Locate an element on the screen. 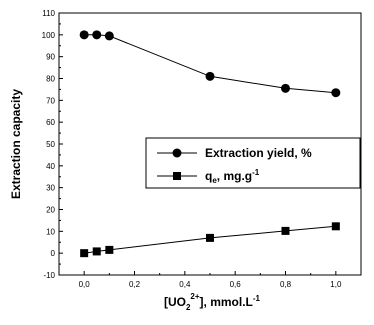 This screenshot has height=325, width=374. y-tick-label: 90 is located at coordinates (50, 57).